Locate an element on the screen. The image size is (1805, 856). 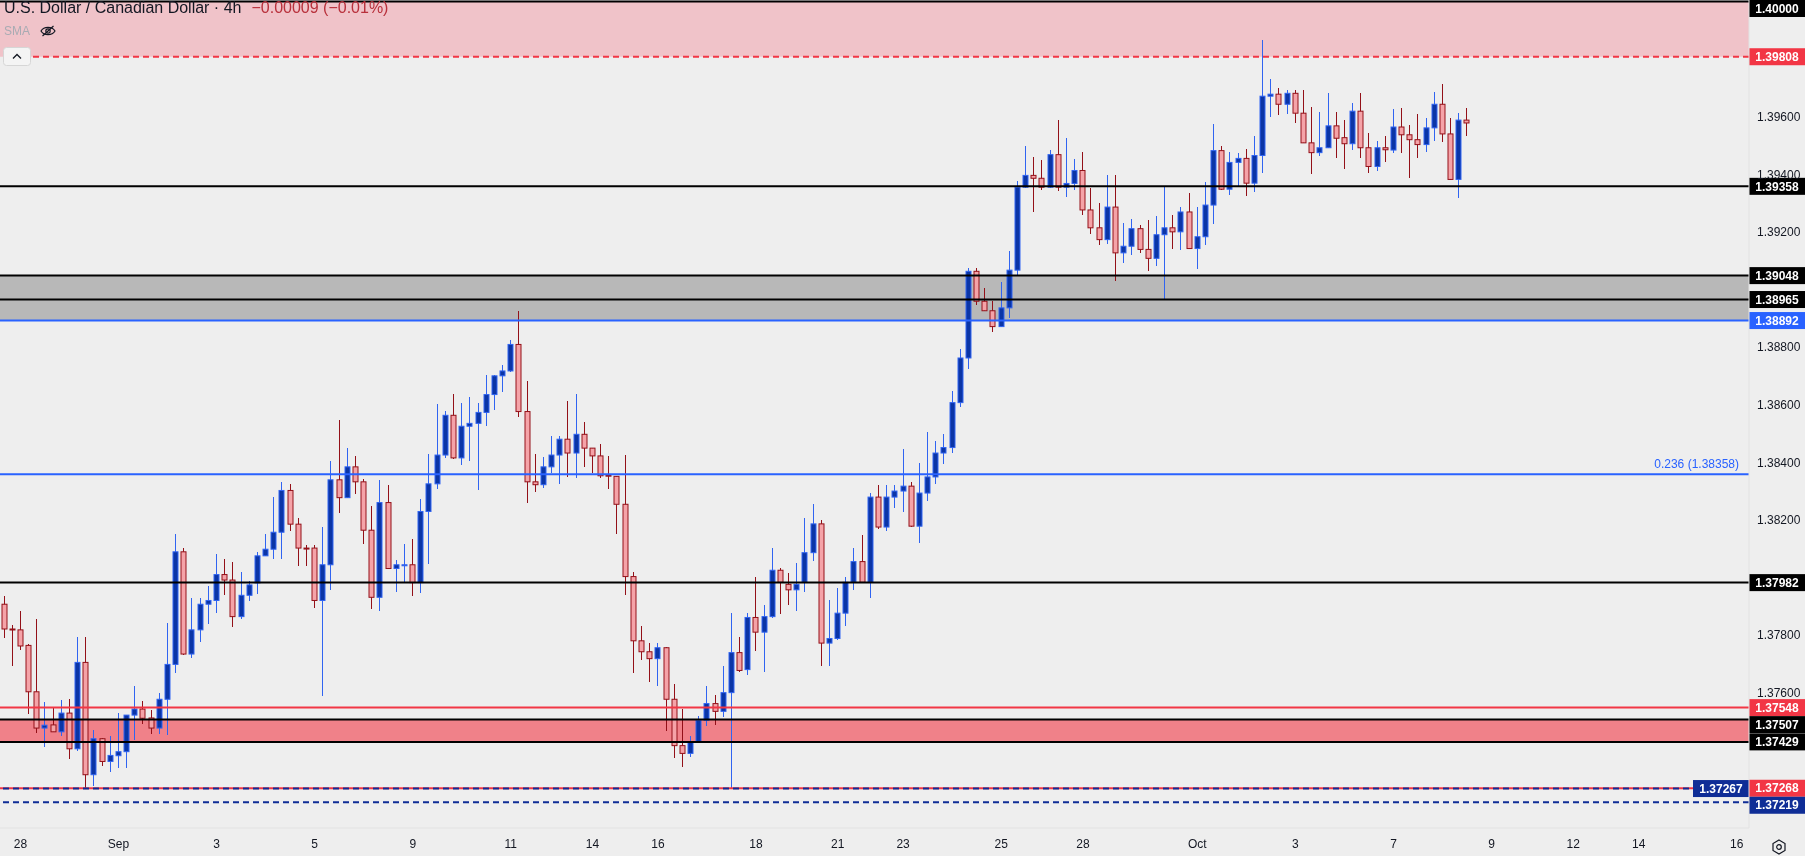
y-tick-label: 1.38400 is located at coordinates (1779, 462).